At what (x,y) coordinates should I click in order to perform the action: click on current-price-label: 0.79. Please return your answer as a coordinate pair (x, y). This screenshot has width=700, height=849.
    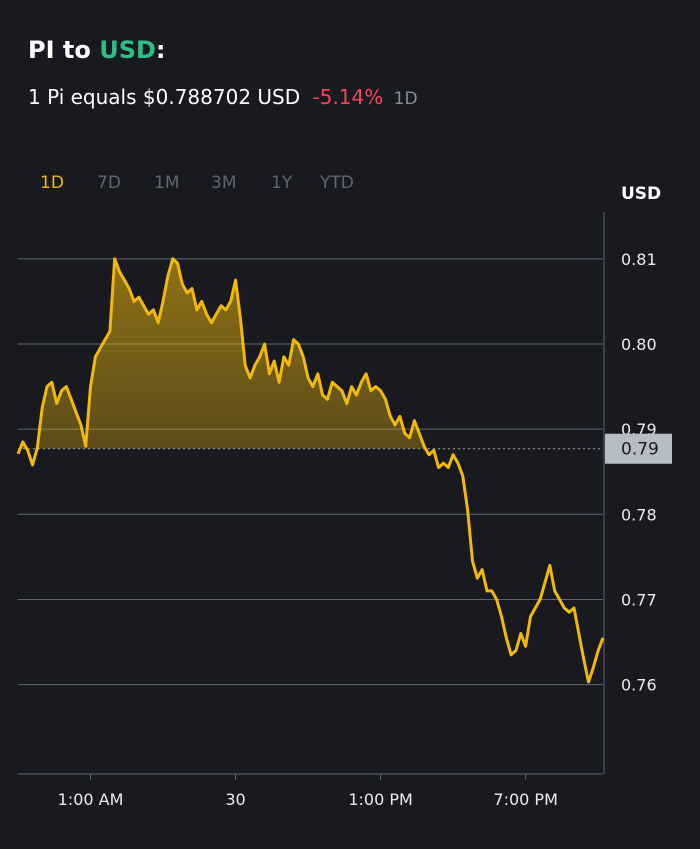
    Looking at the image, I should click on (640, 450).